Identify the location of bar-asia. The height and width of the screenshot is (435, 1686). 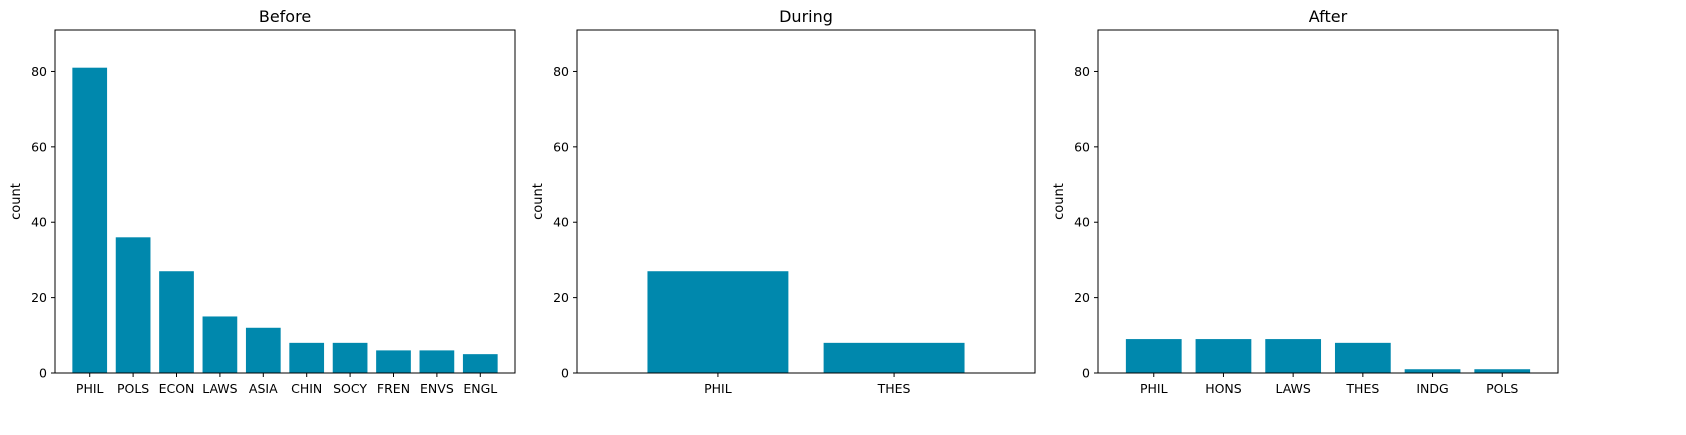
(263, 350).